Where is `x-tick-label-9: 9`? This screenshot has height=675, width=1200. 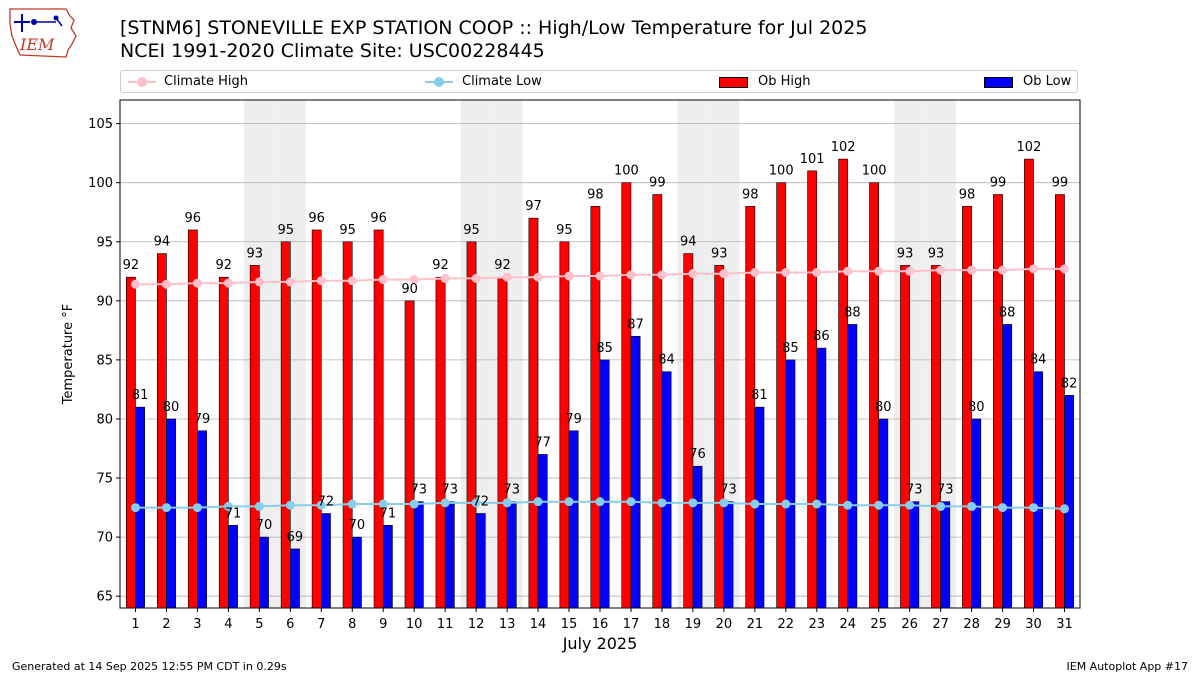
x-tick-label-9: 9 is located at coordinates (383, 624).